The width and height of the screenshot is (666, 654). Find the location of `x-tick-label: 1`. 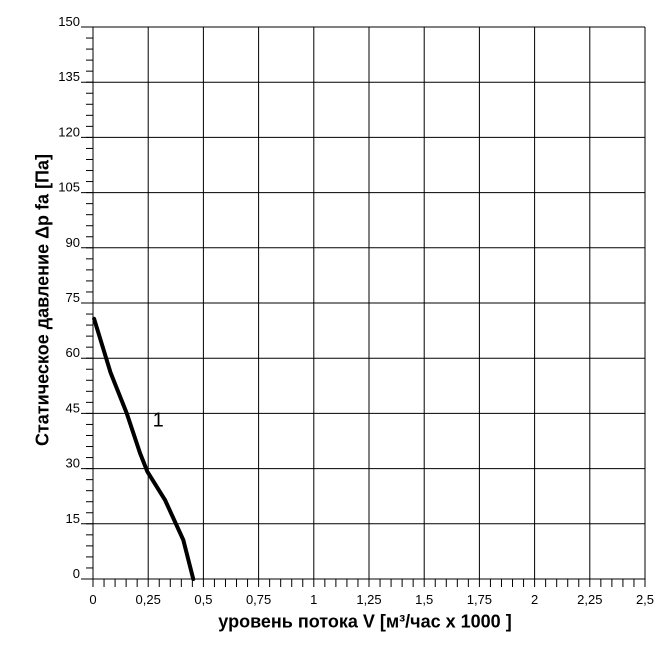

x-tick-label: 1 is located at coordinates (313, 599).